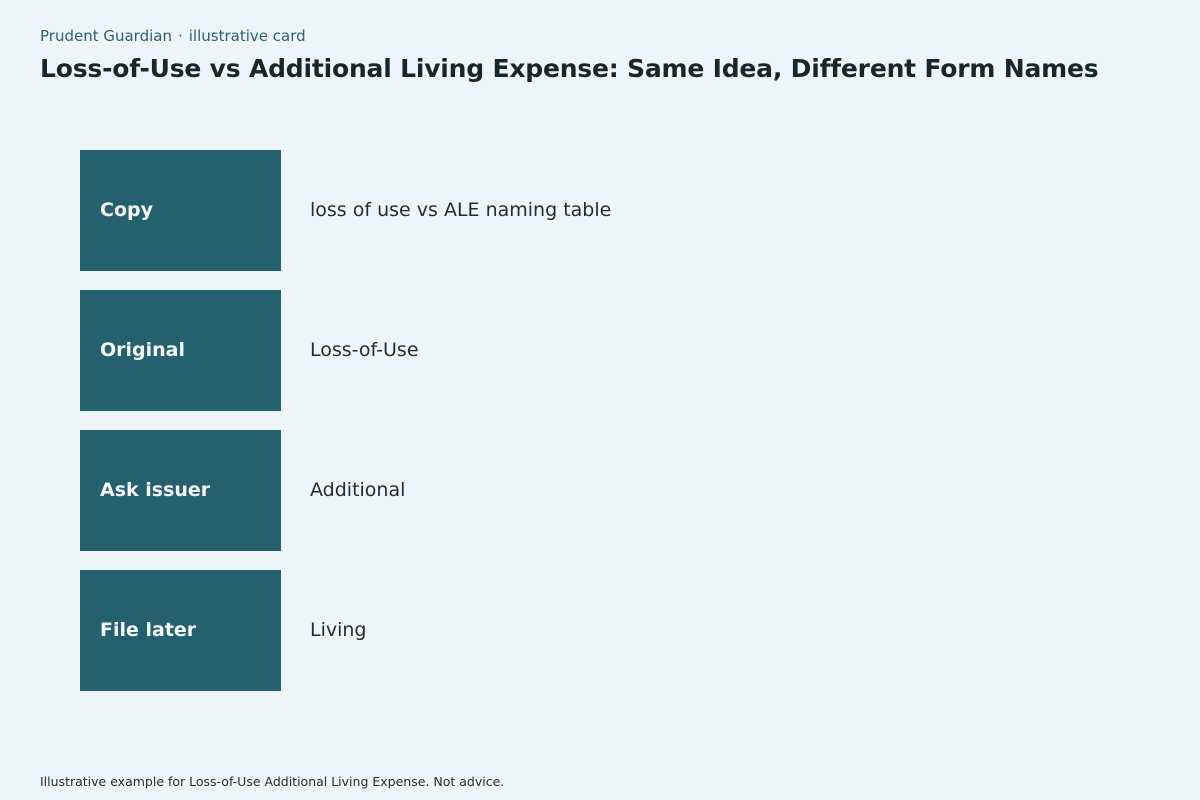 This screenshot has height=800, width=1200. Describe the element at coordinates (155, 490) in the screenshot. I see `row-label: Ask issuer` at that location.